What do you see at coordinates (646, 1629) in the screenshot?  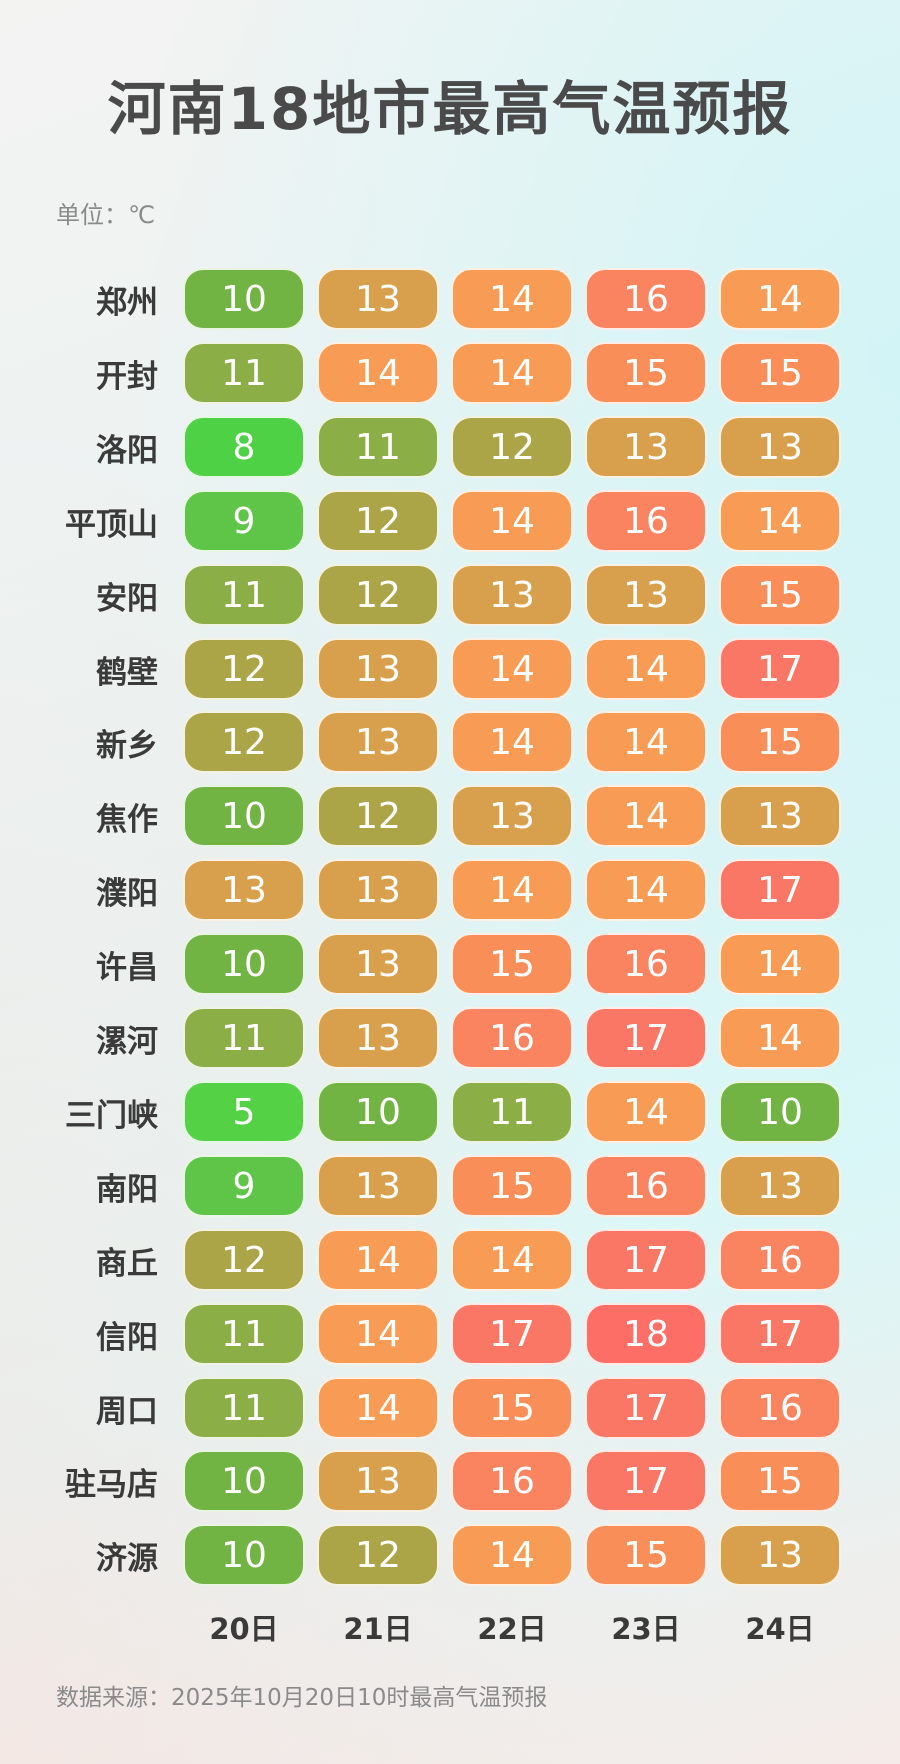 I see `day-label: 23日` at bounding box center [646, 1629].